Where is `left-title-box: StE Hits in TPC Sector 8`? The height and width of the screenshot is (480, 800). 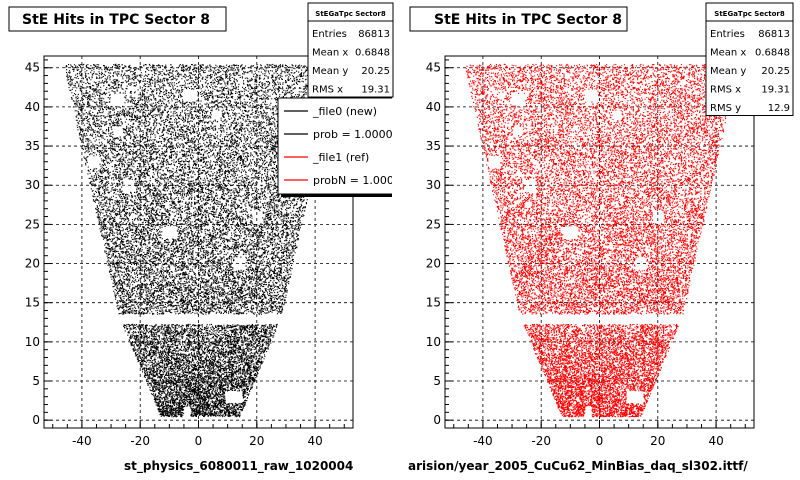
left-title-box: StE Hits in TPC Sector 8 is located at coordinates (117, 19).